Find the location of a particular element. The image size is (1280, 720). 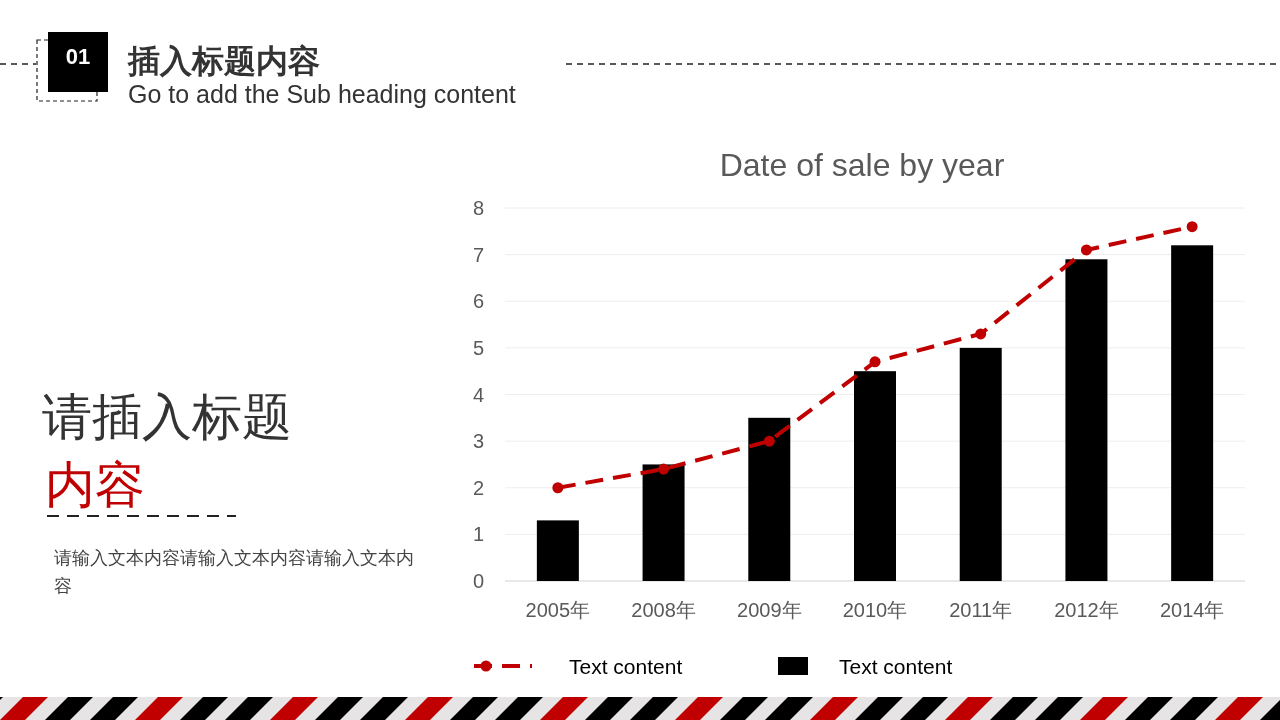

y-tick-label: 4 is located at coordinates (478, 394).